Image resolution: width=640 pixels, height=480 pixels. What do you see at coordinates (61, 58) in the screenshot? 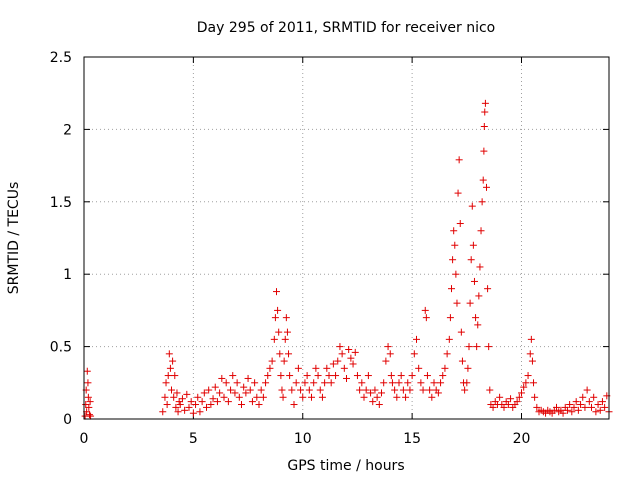
I see `y-tick-label: 2.5` at bounding box center [61, 58].